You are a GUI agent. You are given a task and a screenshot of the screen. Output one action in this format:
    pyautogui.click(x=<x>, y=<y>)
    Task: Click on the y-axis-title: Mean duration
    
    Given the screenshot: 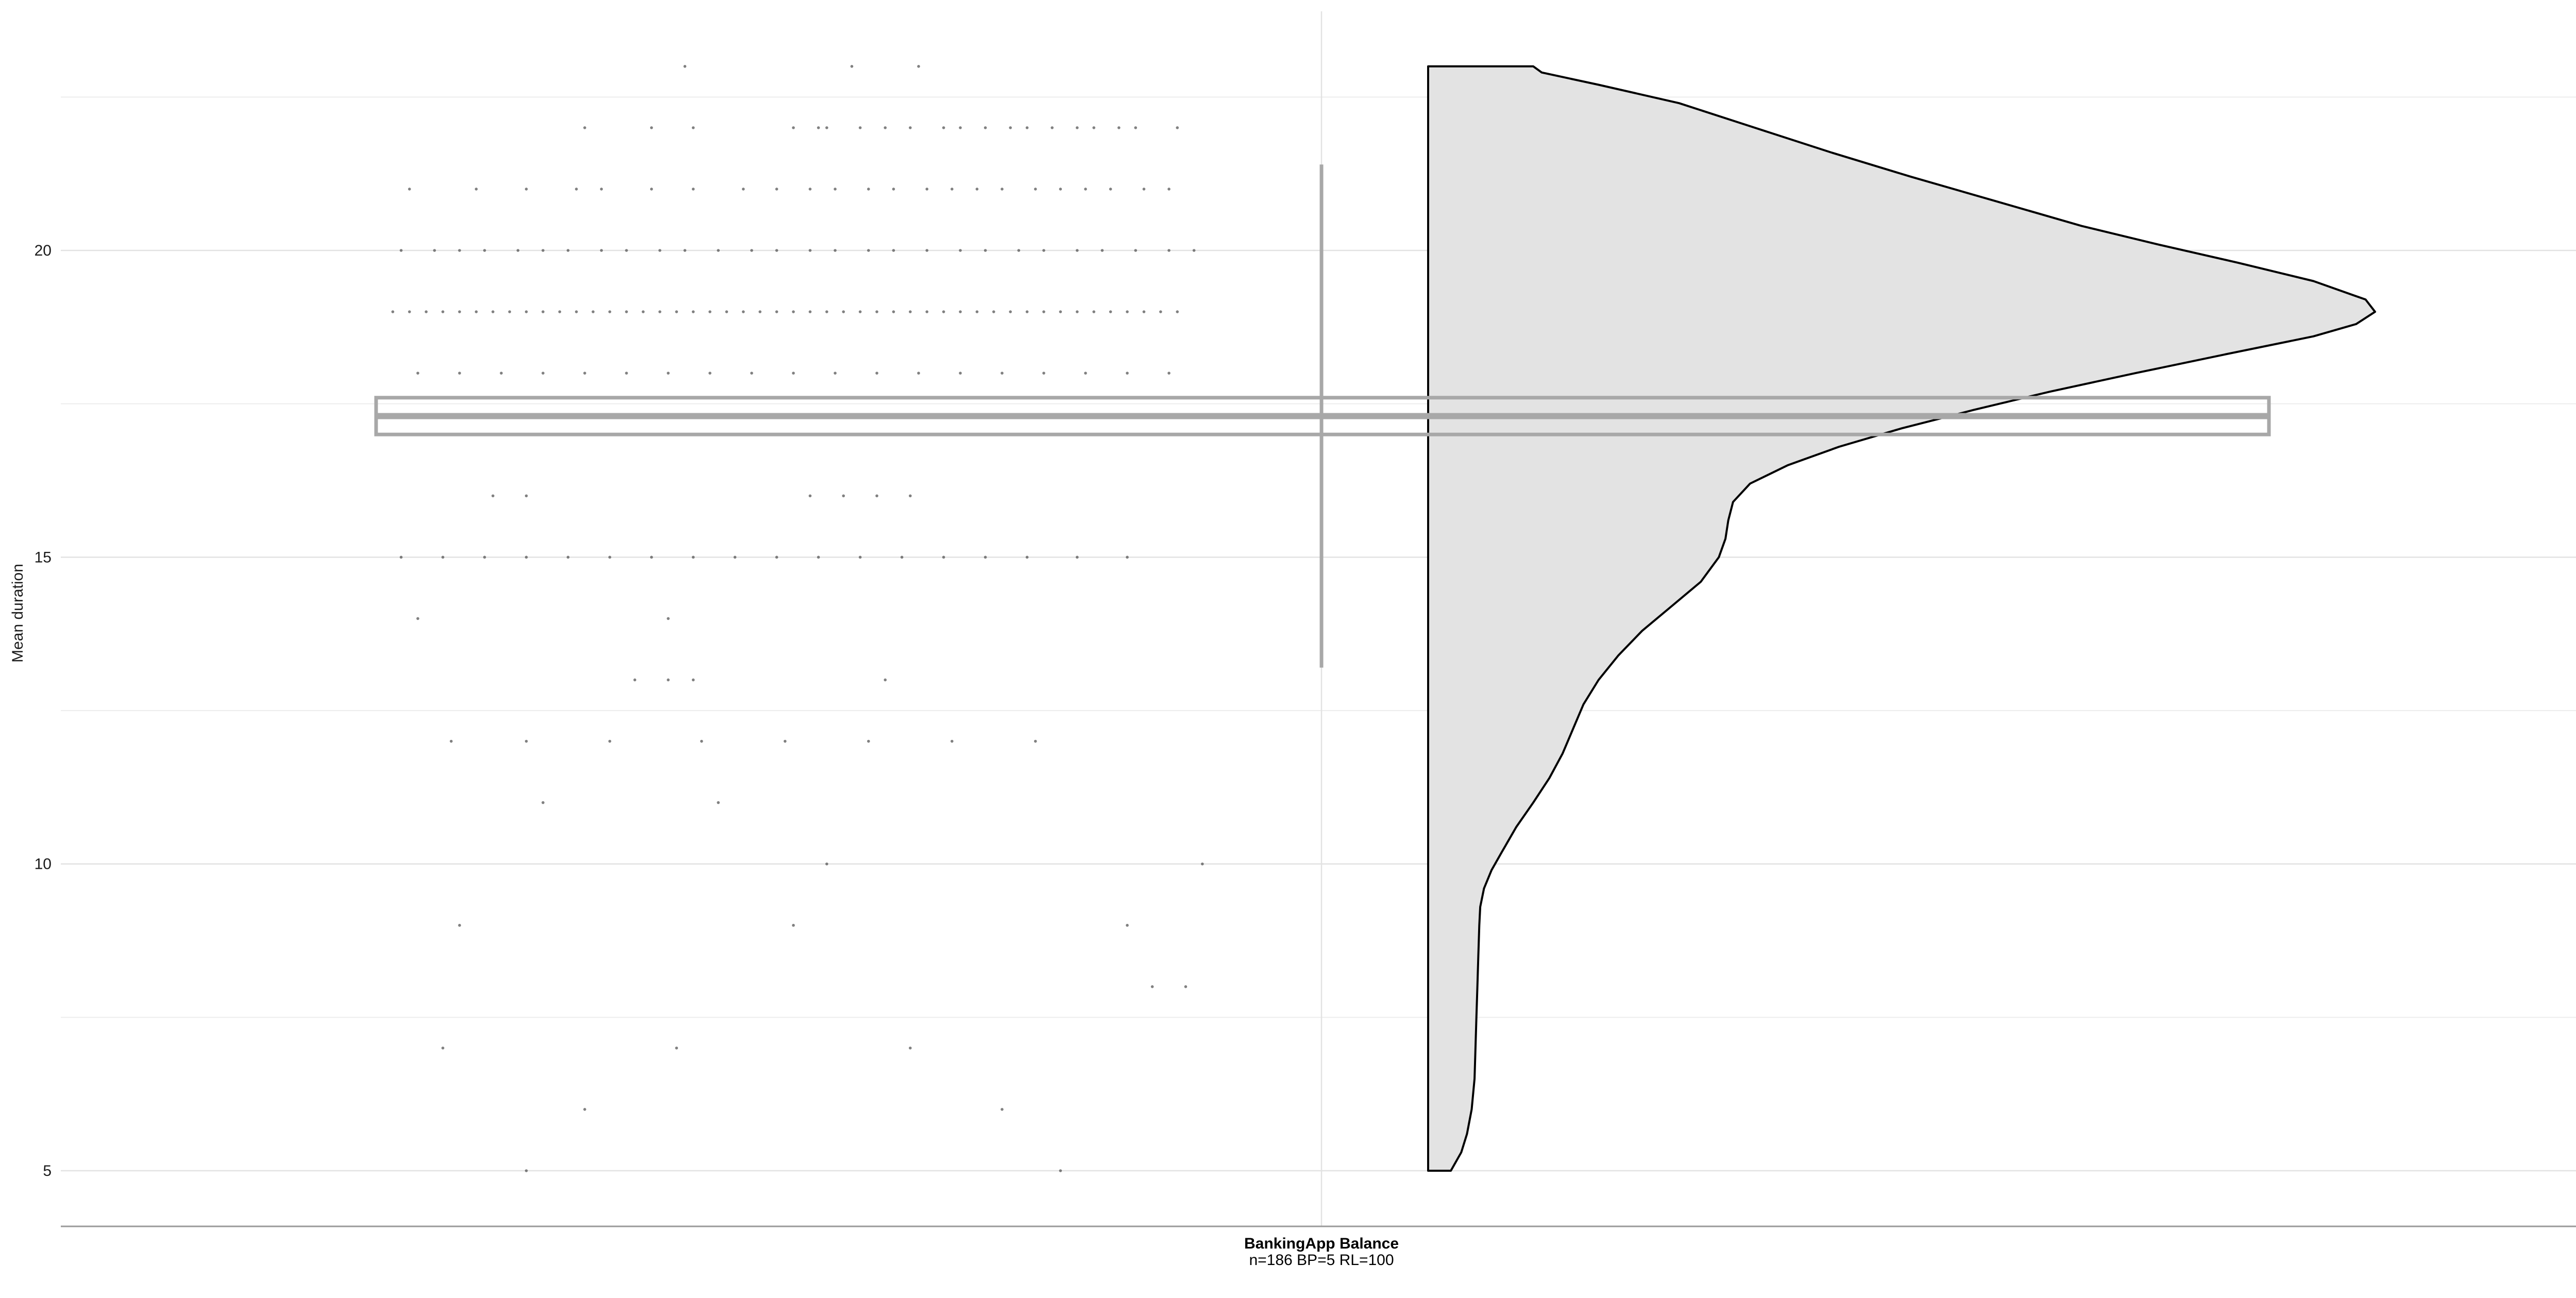 What is the action you would take?
    pyautogui.click(x=17, y=613)
    